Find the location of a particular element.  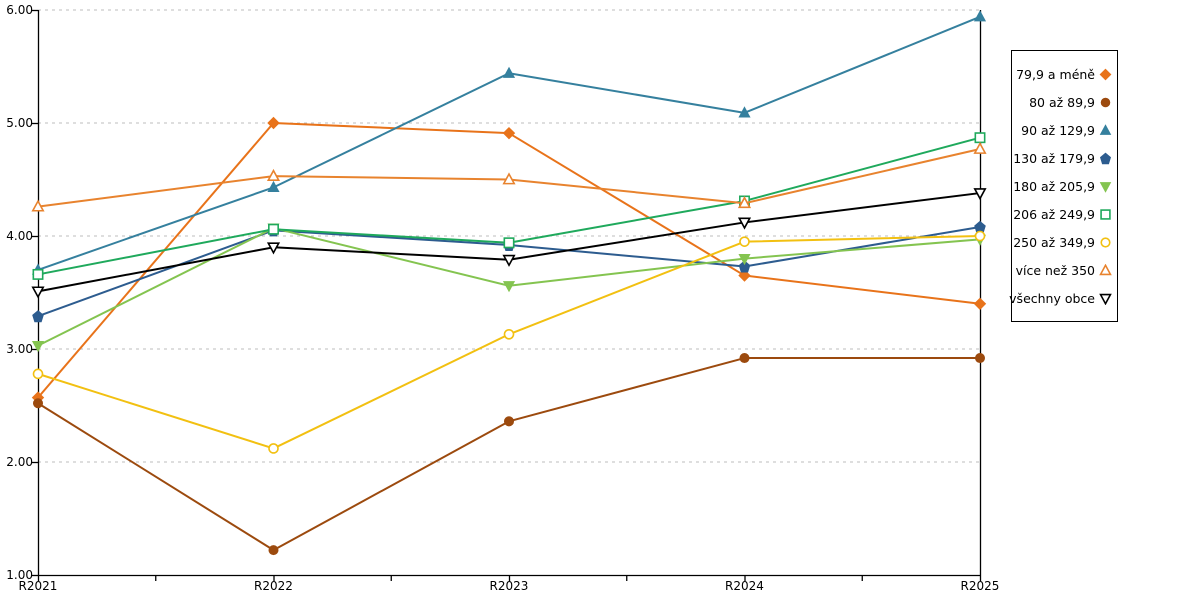

legend-marker-pentagon-icon is located at coordinates (1105, 158).